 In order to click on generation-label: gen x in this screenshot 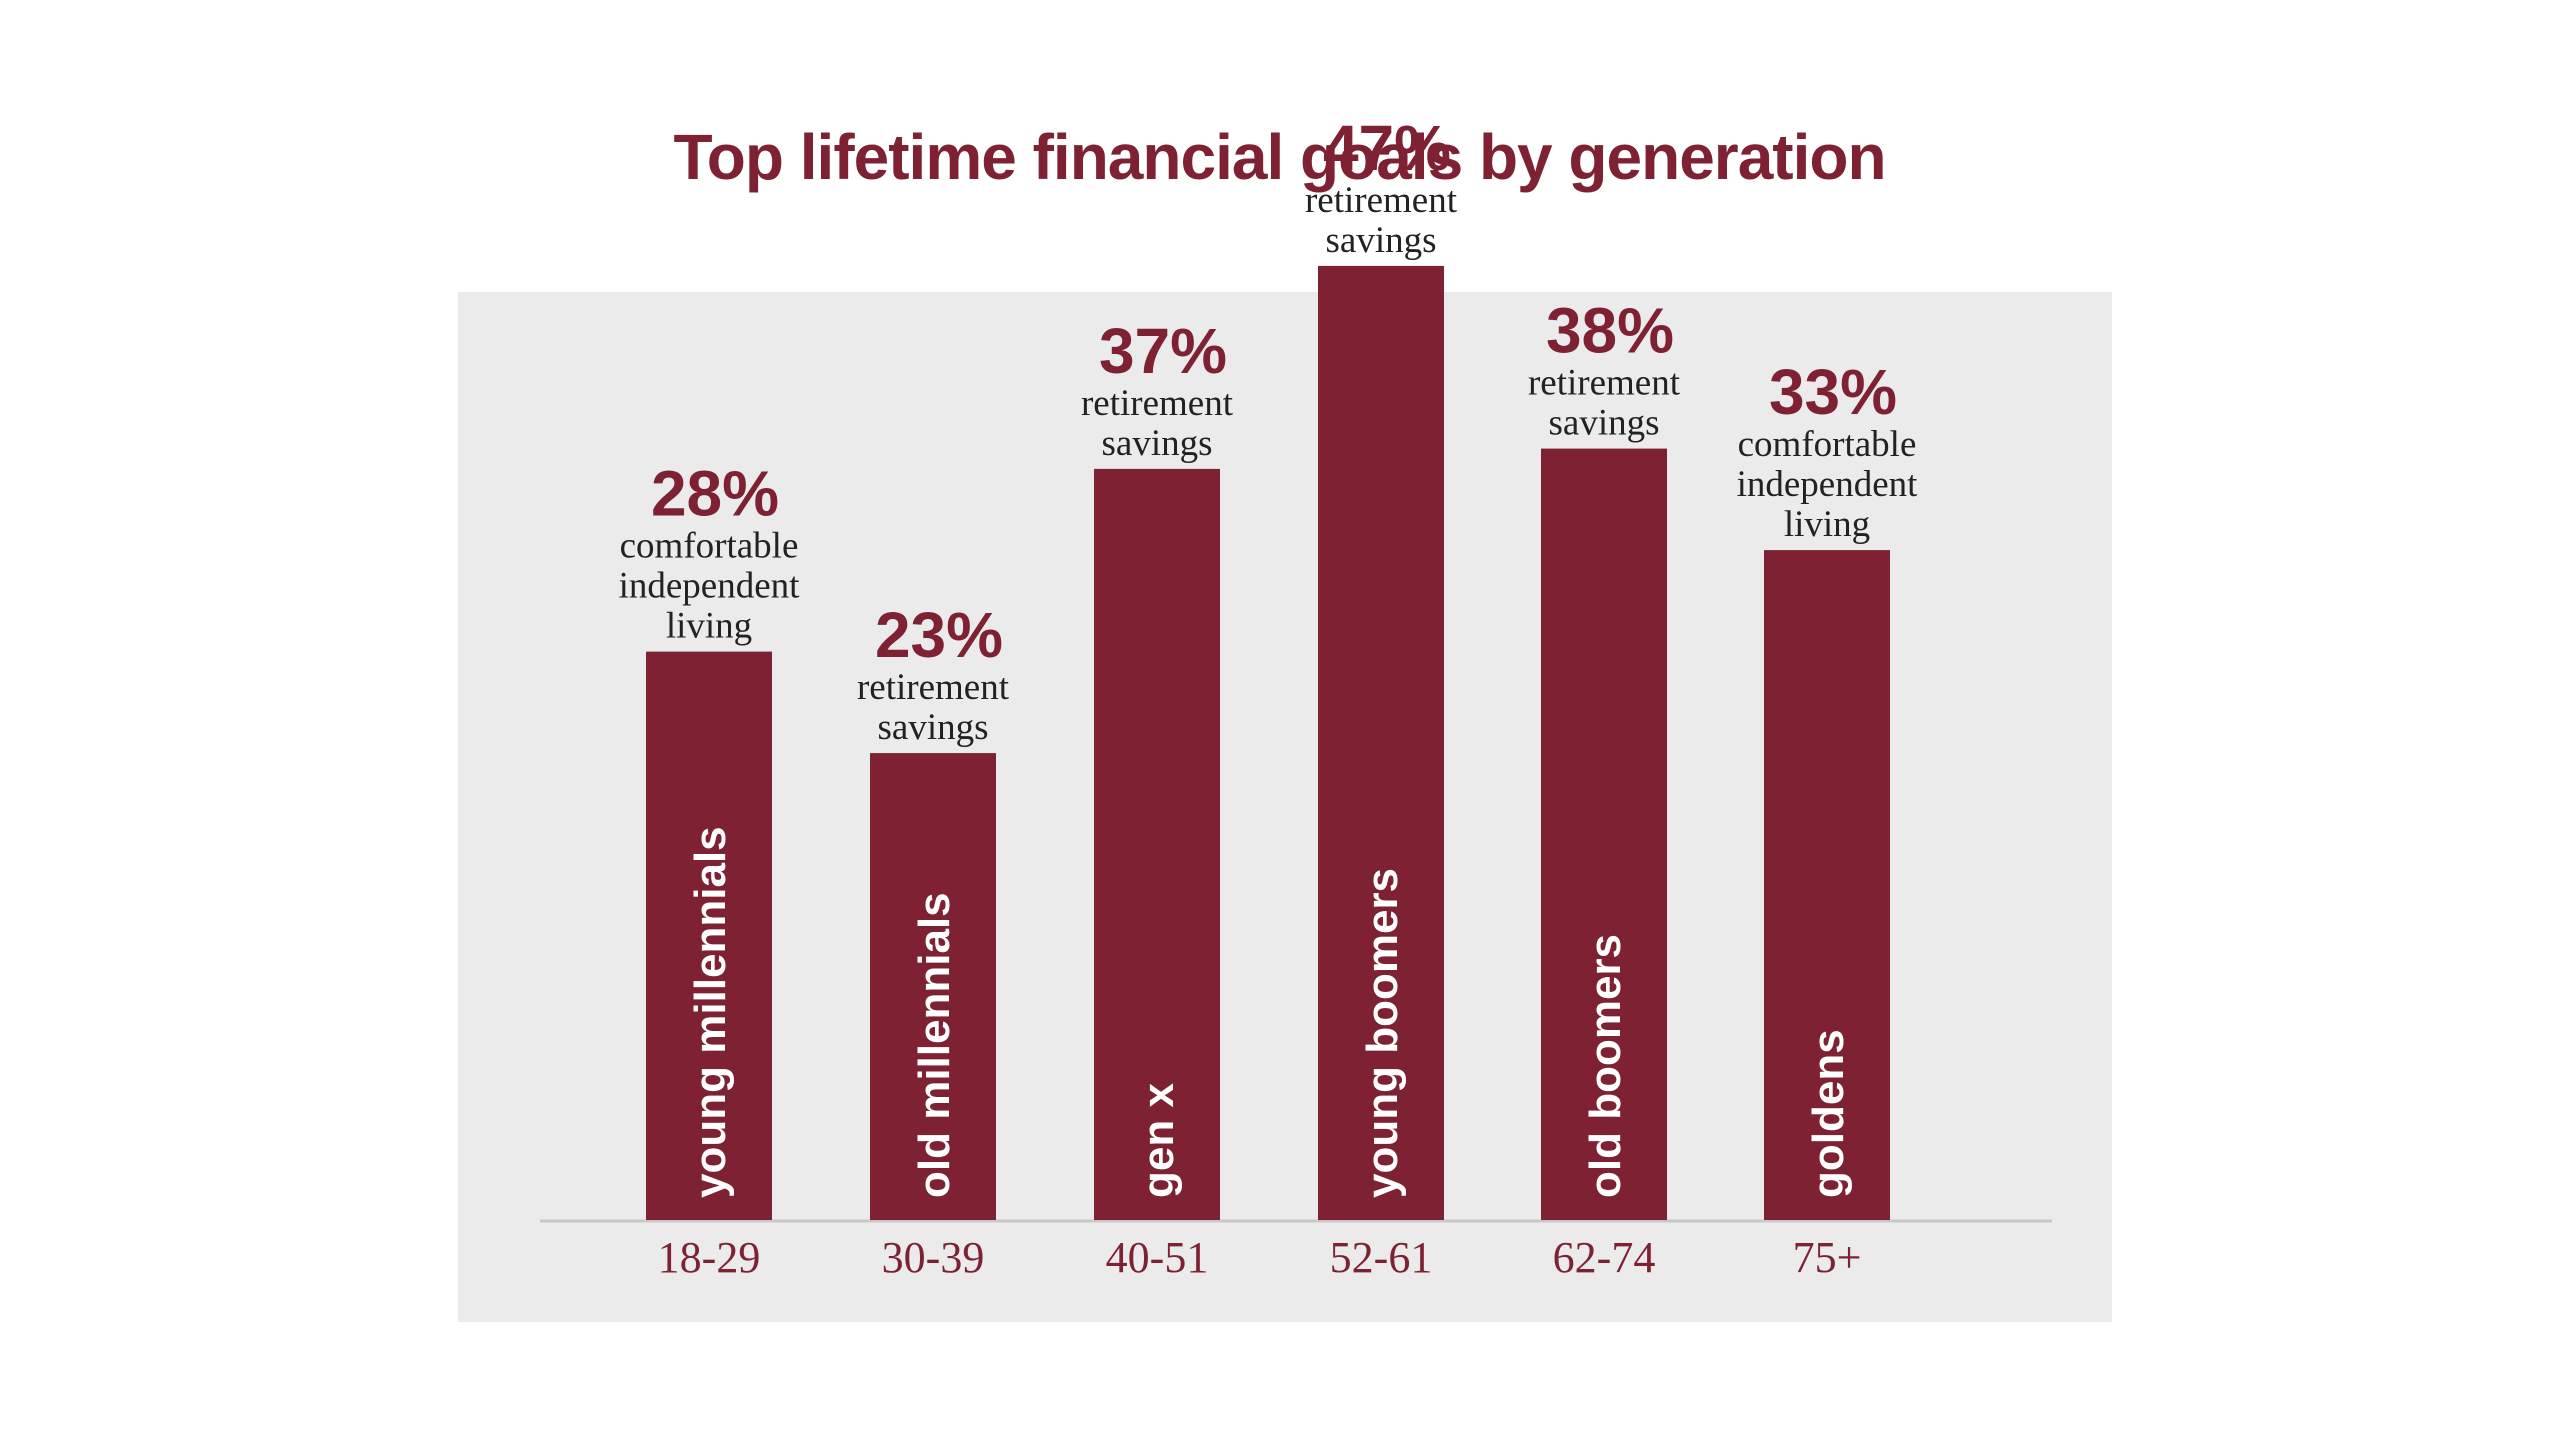, I will do `click(1158, 1140)`.